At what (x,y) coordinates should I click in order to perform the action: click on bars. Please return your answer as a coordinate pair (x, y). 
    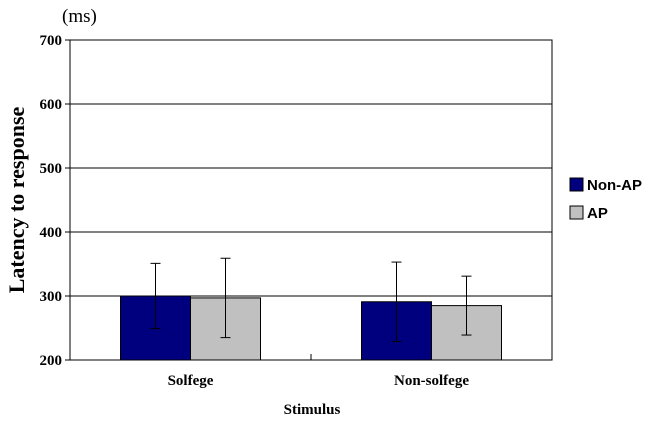
    Looking at the image, I should click on (311, 328).